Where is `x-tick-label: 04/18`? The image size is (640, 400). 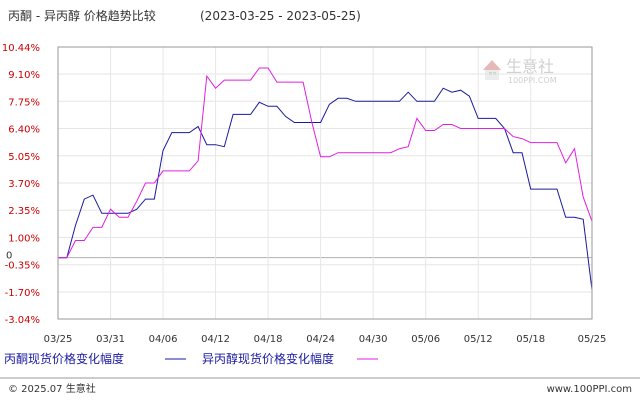
x-tick-label: 04/18 is located at coordinates (268, 339).